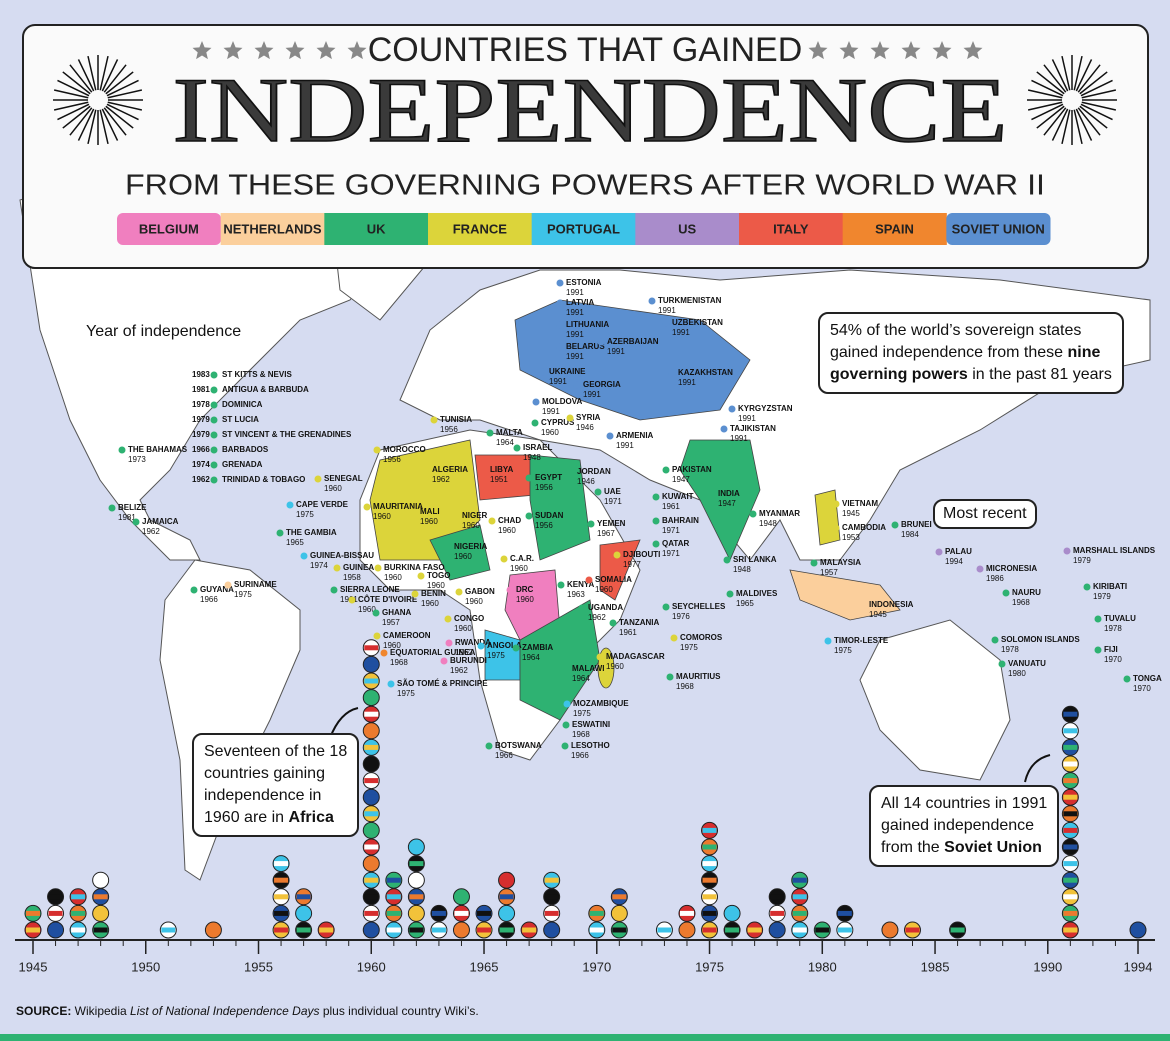 The height and width of the screenshot is (1041, 1170). What do you see at coordinates (501, 469) in the screenshot?
I see `place-name: LIBYA` at bounding box center [501, 469].